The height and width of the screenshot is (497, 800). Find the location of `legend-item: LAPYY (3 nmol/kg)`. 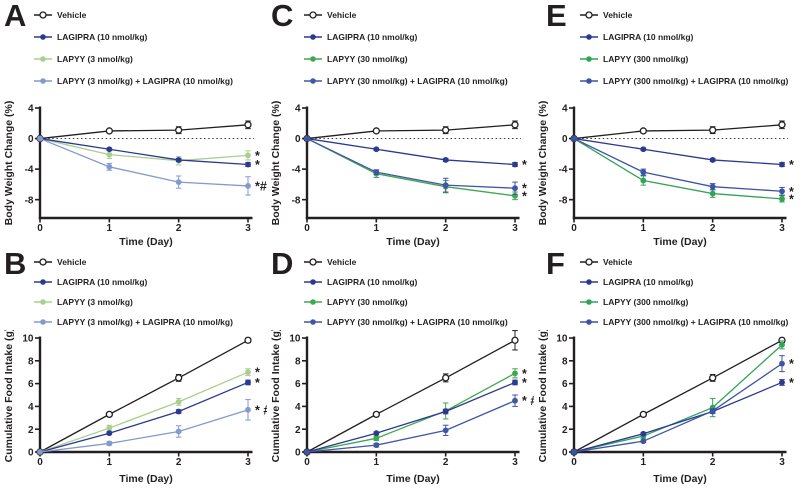

legend-item: LAPYY (3 nmol/kg) is located at coordinates (133, 59).